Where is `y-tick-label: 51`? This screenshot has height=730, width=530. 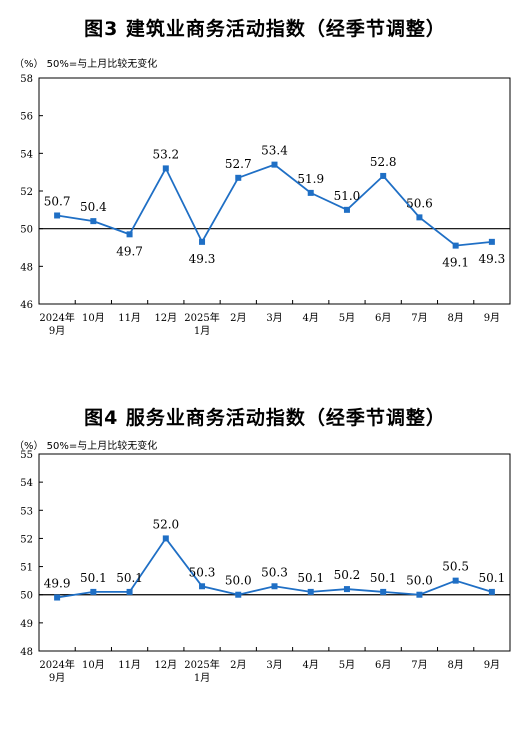
y-tick-label: 51 is located at coordinates (26, 568).